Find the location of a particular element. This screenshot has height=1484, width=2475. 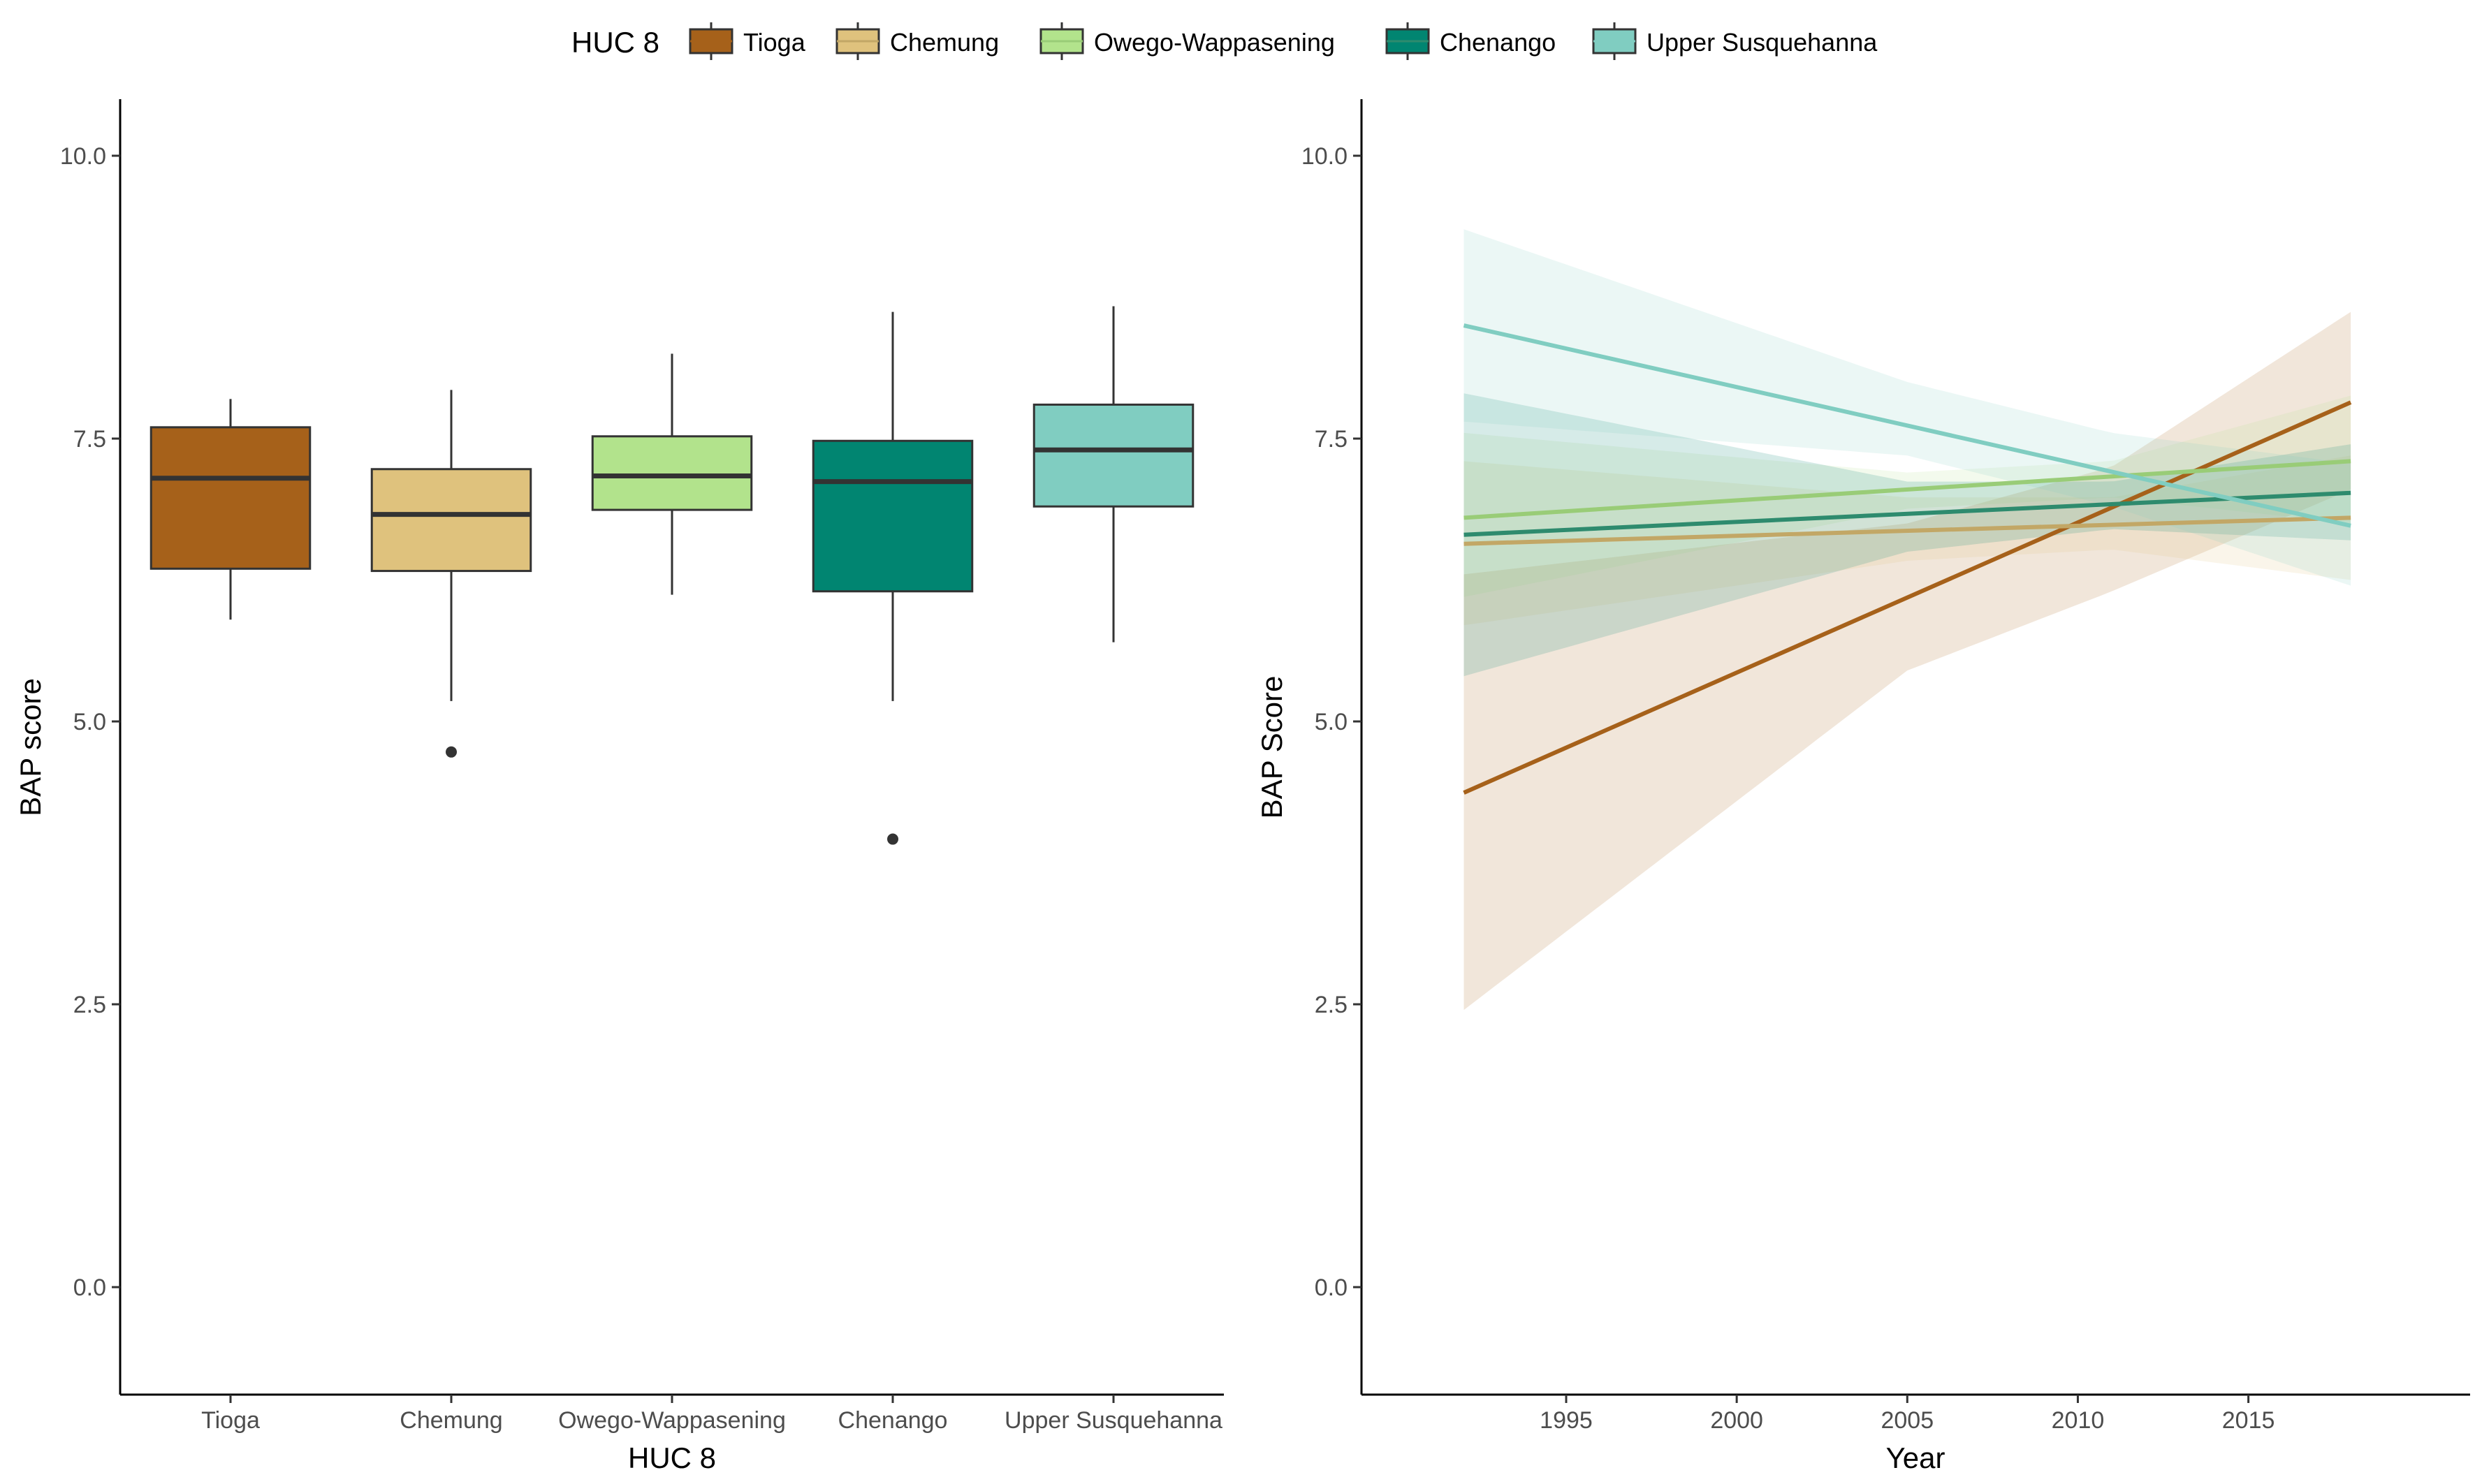

fit-lines is located at coordinates (1907, 559).